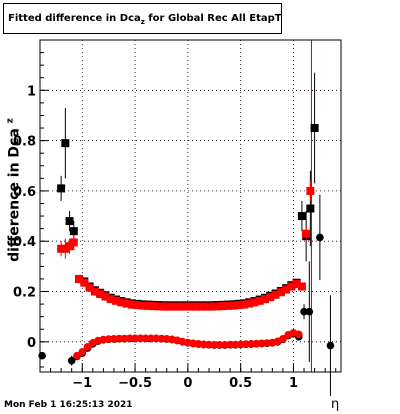  What do you see at coordinates (68, 405) in the screenshot?
I see `timestamp-footer: Mon Feb 1 16:25:13 2021` at bounding box center [68, 405].